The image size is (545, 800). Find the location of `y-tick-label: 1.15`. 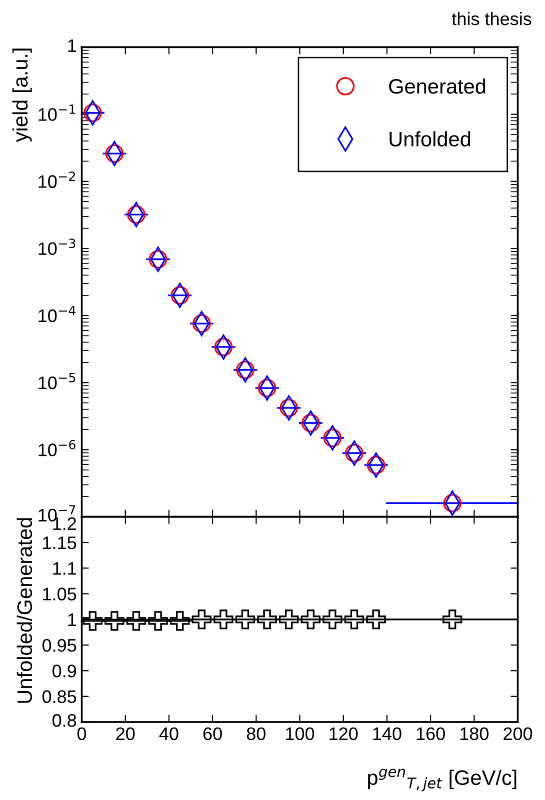

y-tick-label: 1.15 is located at coordinates (59, 543).